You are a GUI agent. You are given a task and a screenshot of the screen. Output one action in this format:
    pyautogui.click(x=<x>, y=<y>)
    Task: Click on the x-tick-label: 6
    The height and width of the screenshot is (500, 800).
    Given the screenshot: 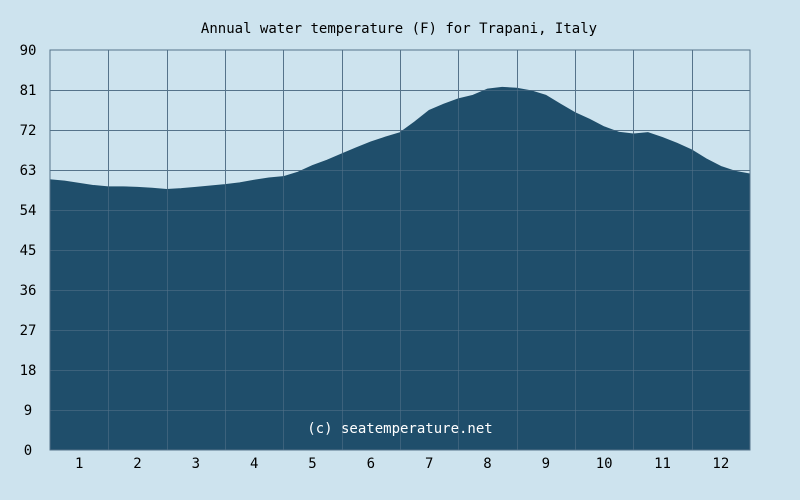 What is the action you would take?
    pyautogui.click(x=371, y=464)
    